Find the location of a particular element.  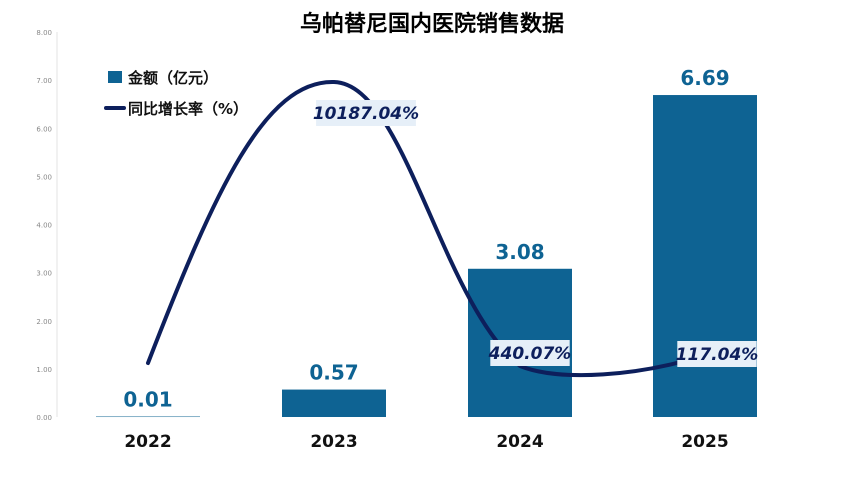

bar-value-label: 0.57 is located at coordinates (333, 373).